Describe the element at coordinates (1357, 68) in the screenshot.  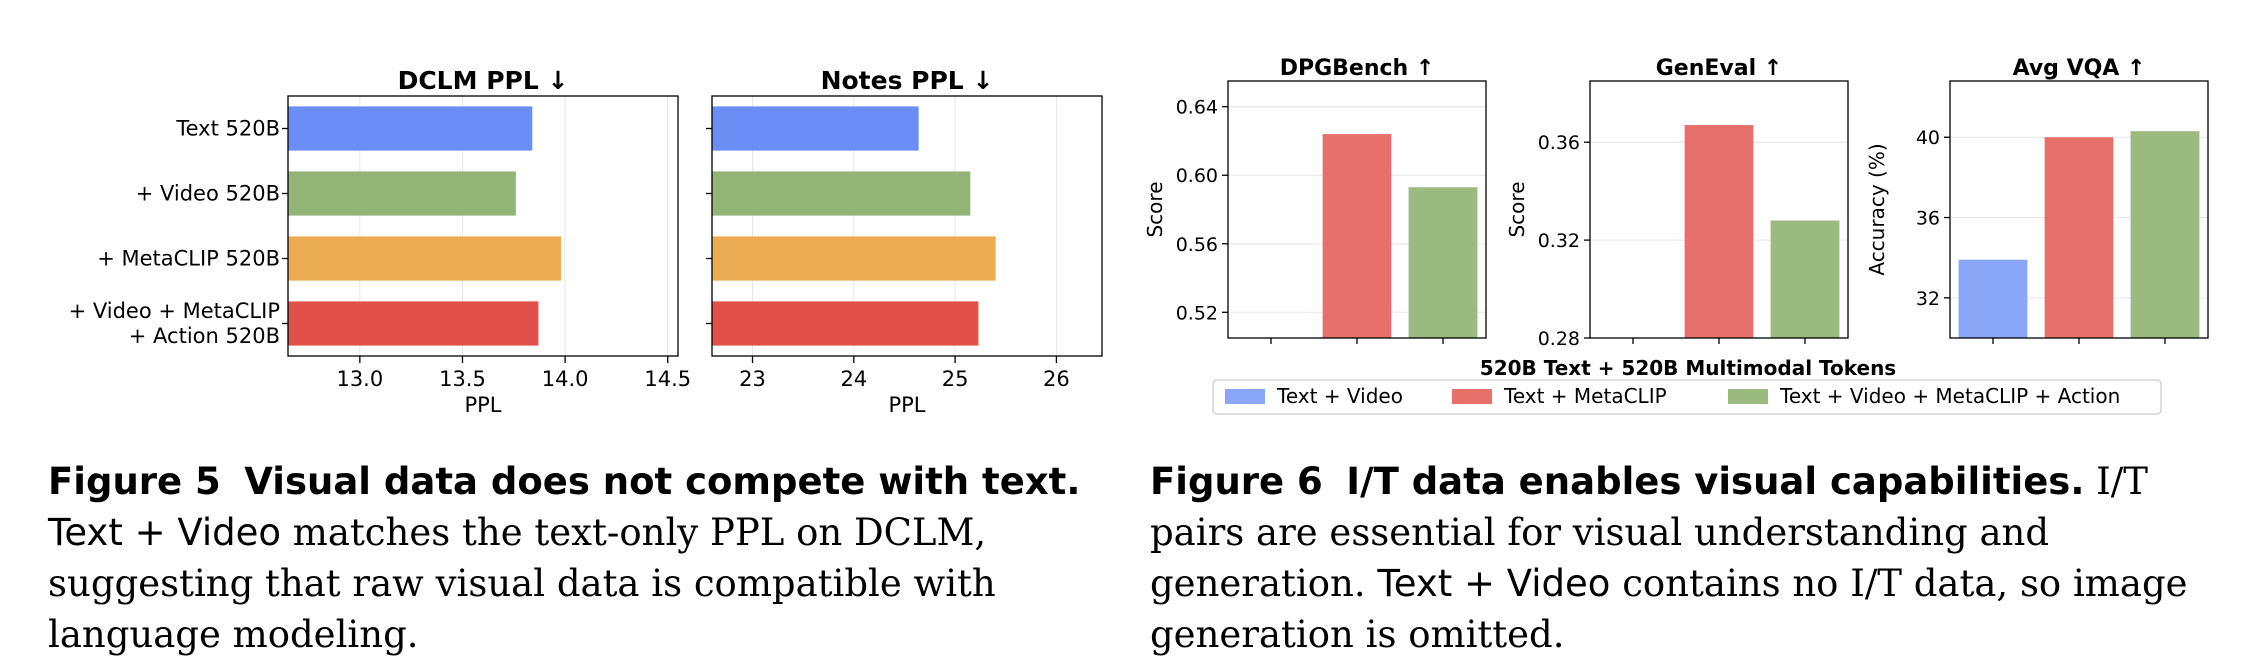
I see `chart-title: DPGBench ↑` at that location.